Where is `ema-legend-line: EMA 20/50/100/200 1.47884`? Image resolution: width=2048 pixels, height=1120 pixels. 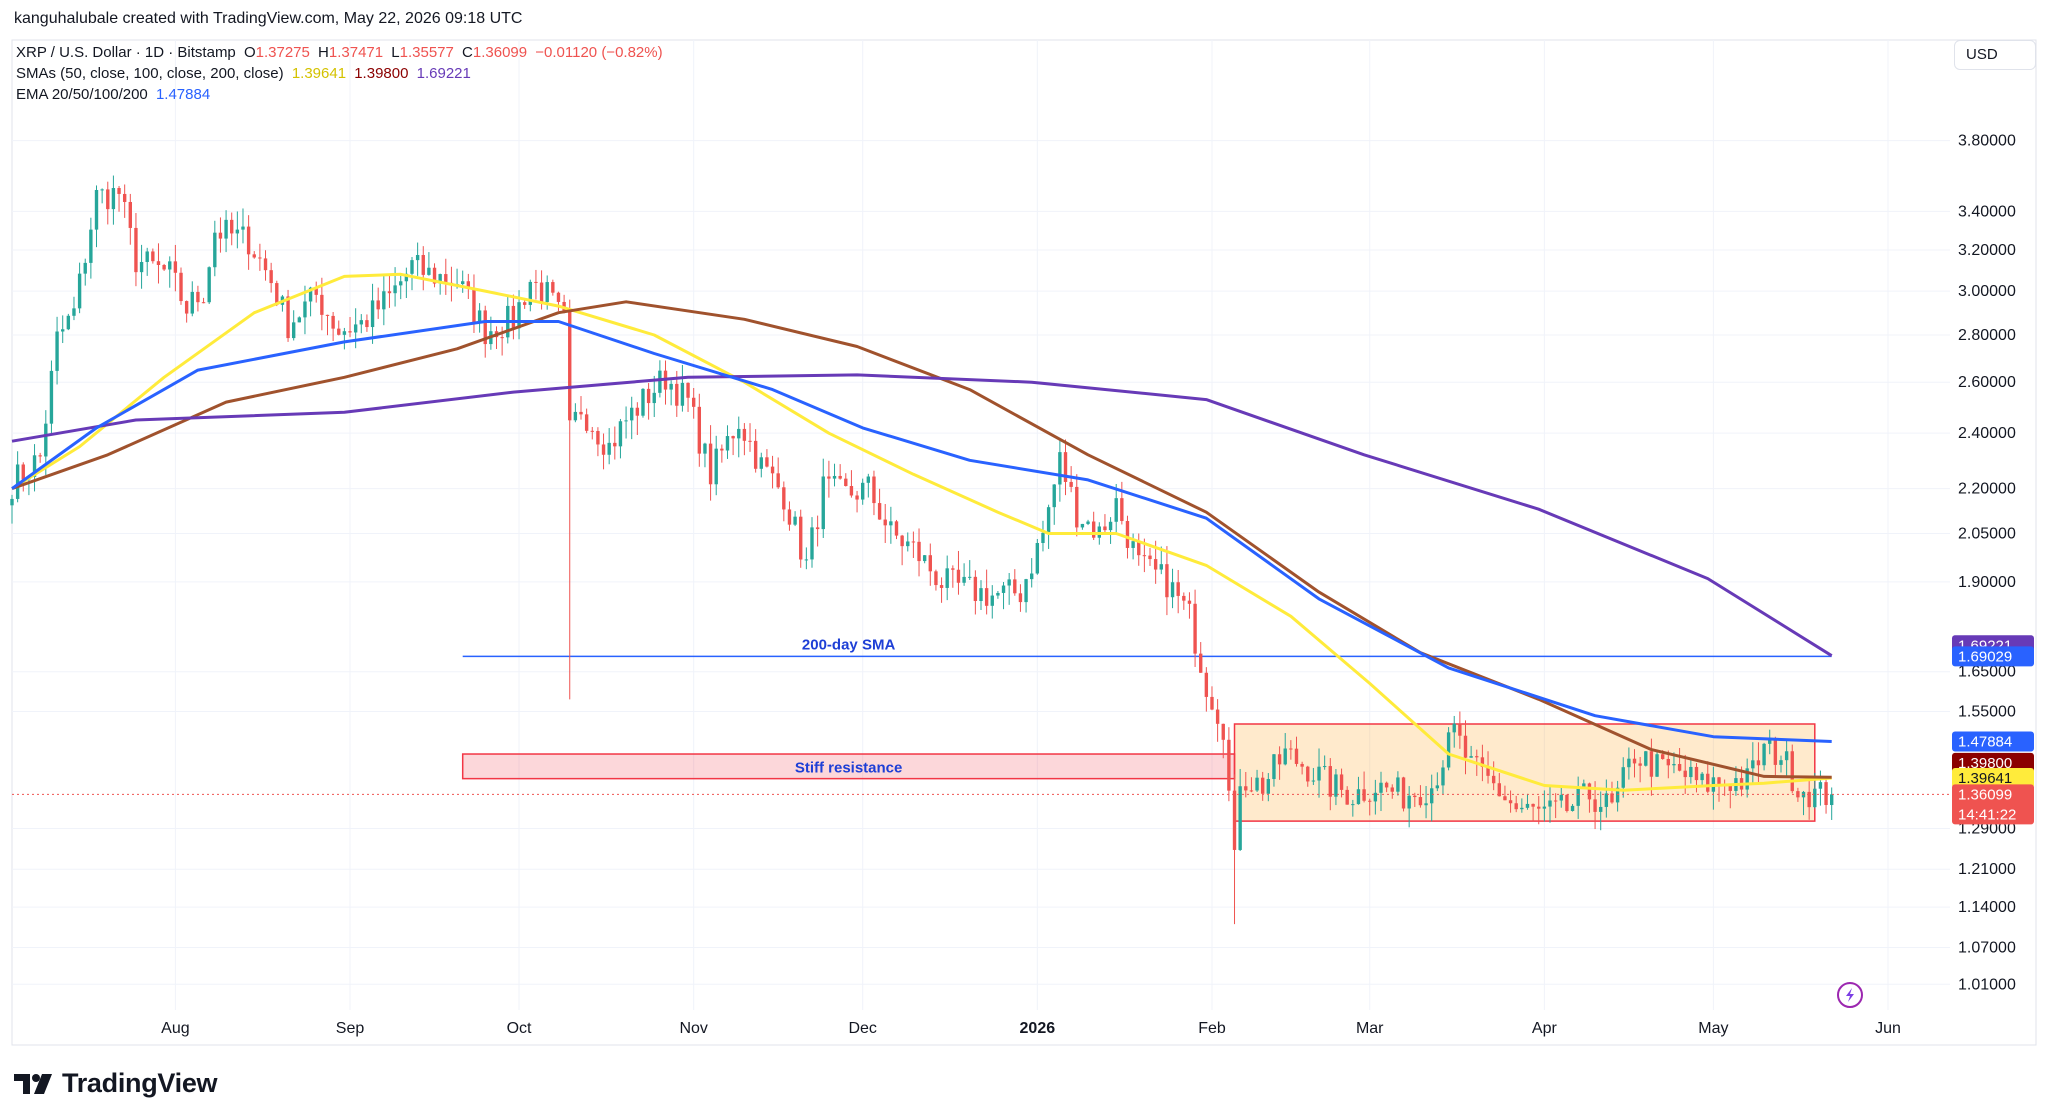
ema-legend-line: EMA 20/50/100/200 1.47884 is located at coordinates (115, 94).